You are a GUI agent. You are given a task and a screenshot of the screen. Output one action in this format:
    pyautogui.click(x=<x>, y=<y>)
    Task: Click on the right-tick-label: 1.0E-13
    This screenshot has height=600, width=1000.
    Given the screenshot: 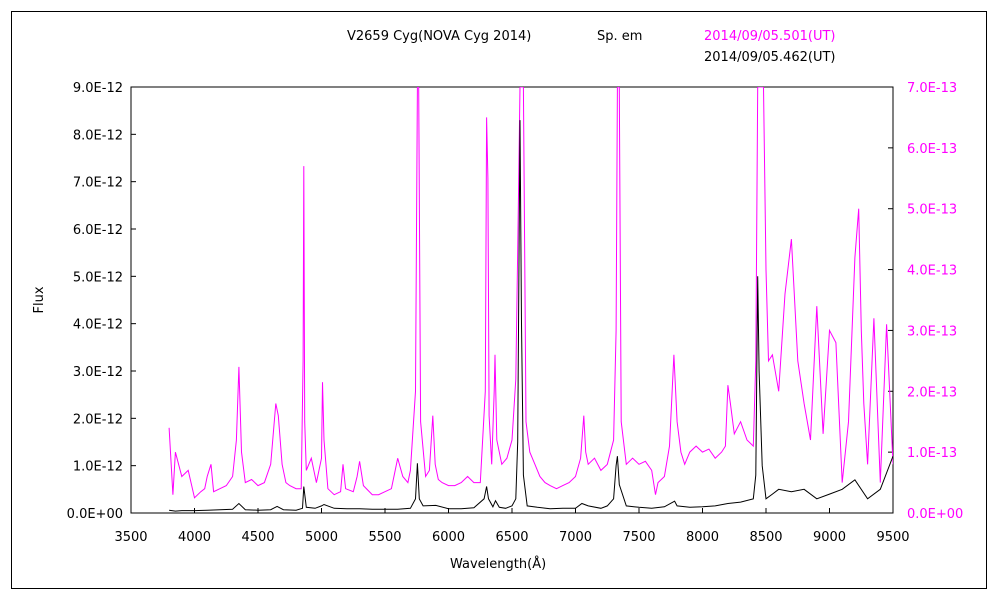 What is the action you would take?
    pyautogui.click(x=932, y=453)
    